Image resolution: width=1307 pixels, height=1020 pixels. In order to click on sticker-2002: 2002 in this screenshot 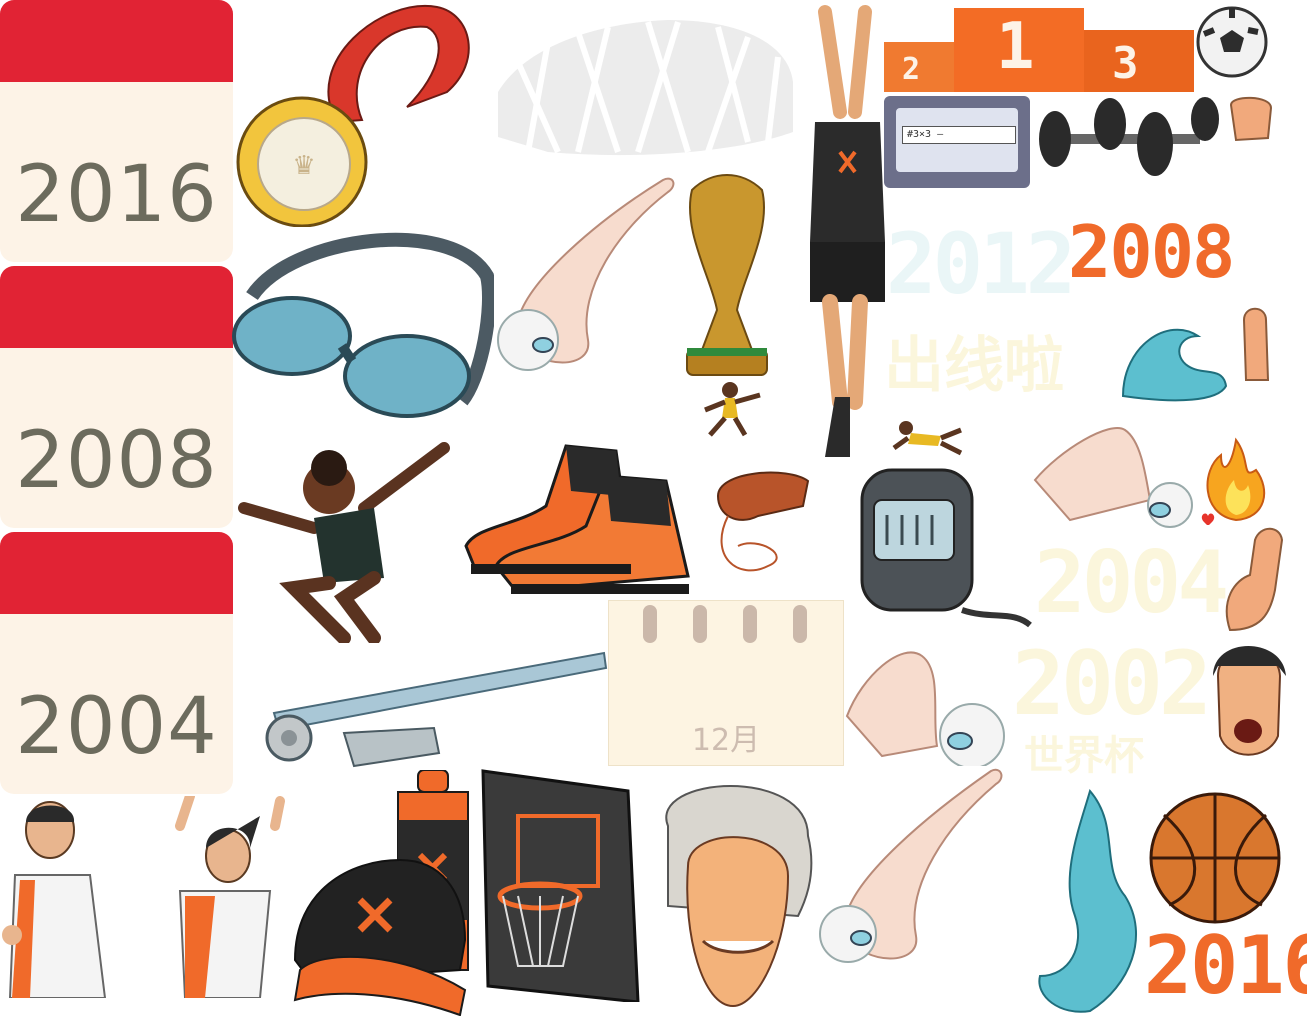, I will do `click(1112, 683)`.